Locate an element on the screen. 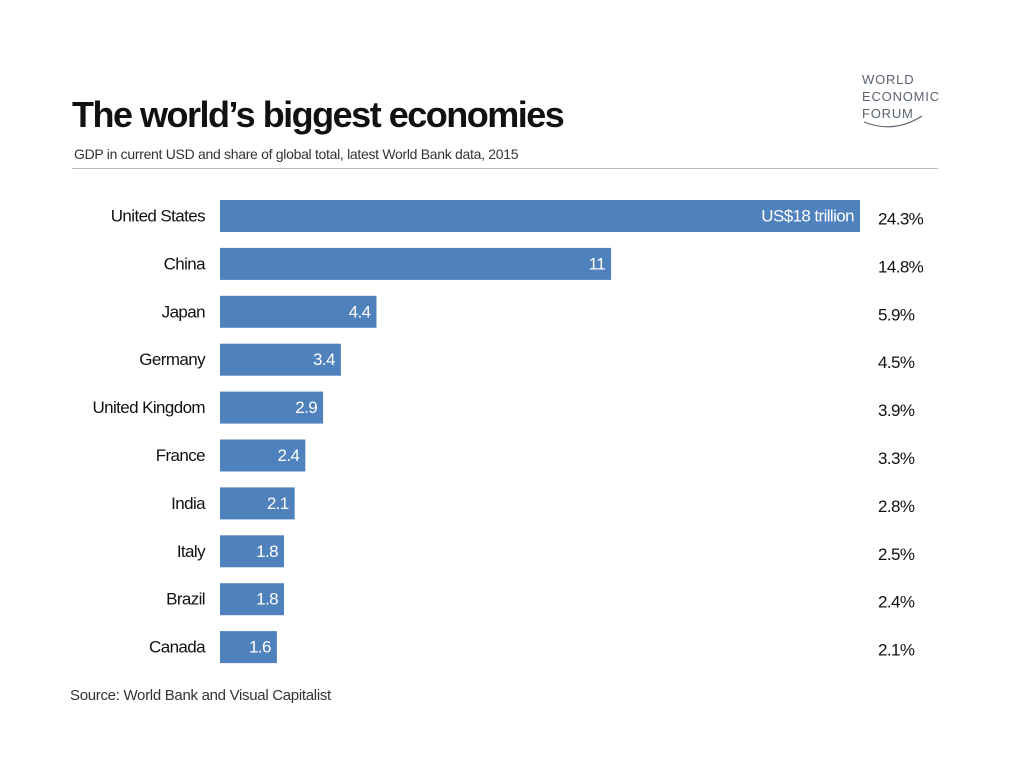 The image size is (1024, 768). bar-china is located at coordinates (416, 263).